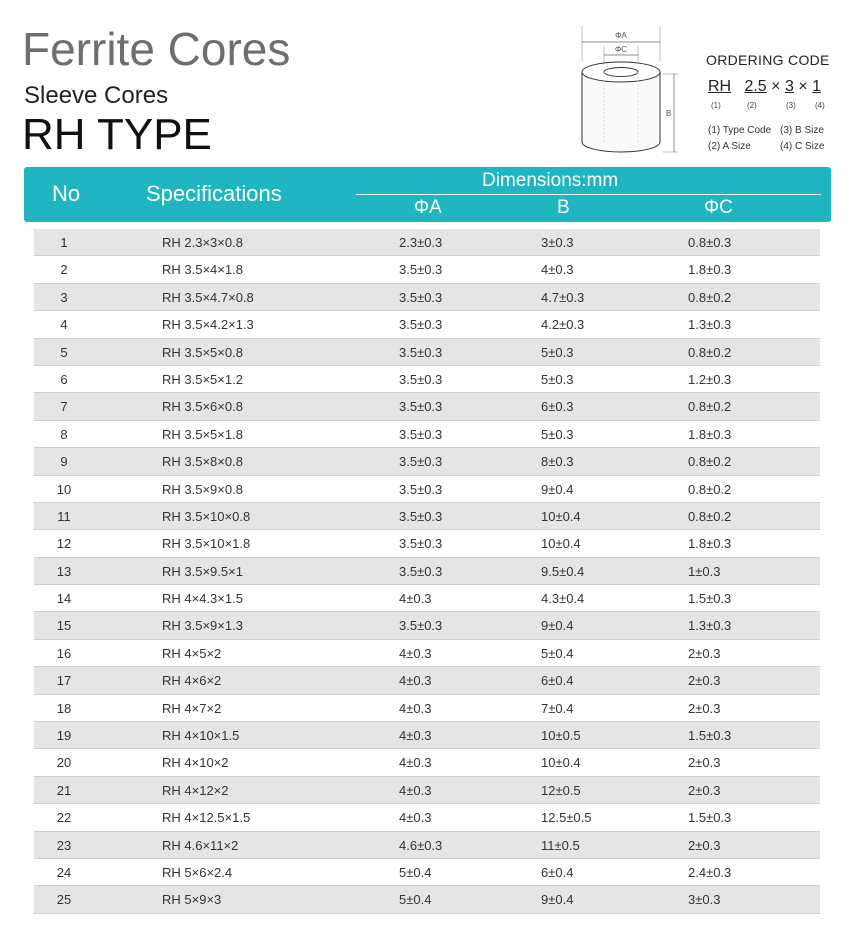 The image size is (850, 929). Describe the element at coordinates (563, 207) in the screenshot. I see `header-b: B` at that location.